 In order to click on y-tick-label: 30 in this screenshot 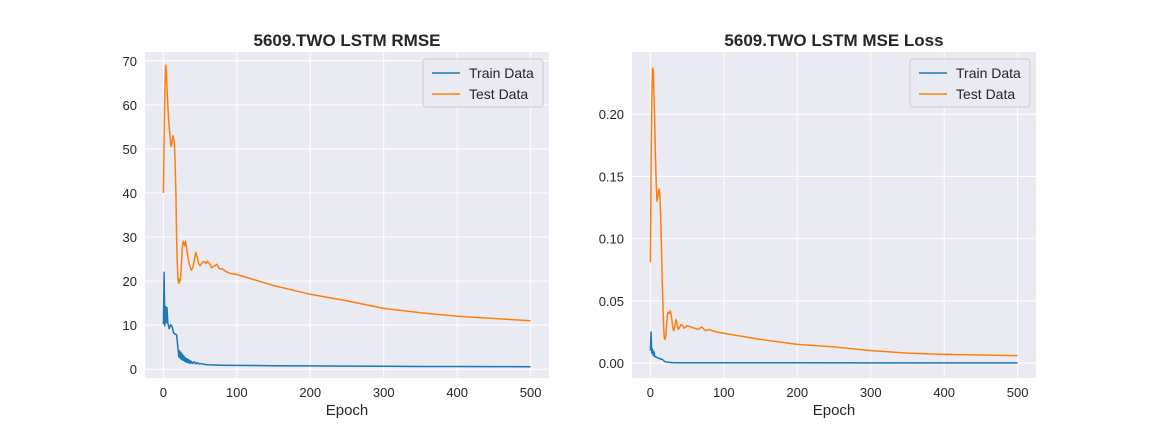, I will do `click(130, 237)`.